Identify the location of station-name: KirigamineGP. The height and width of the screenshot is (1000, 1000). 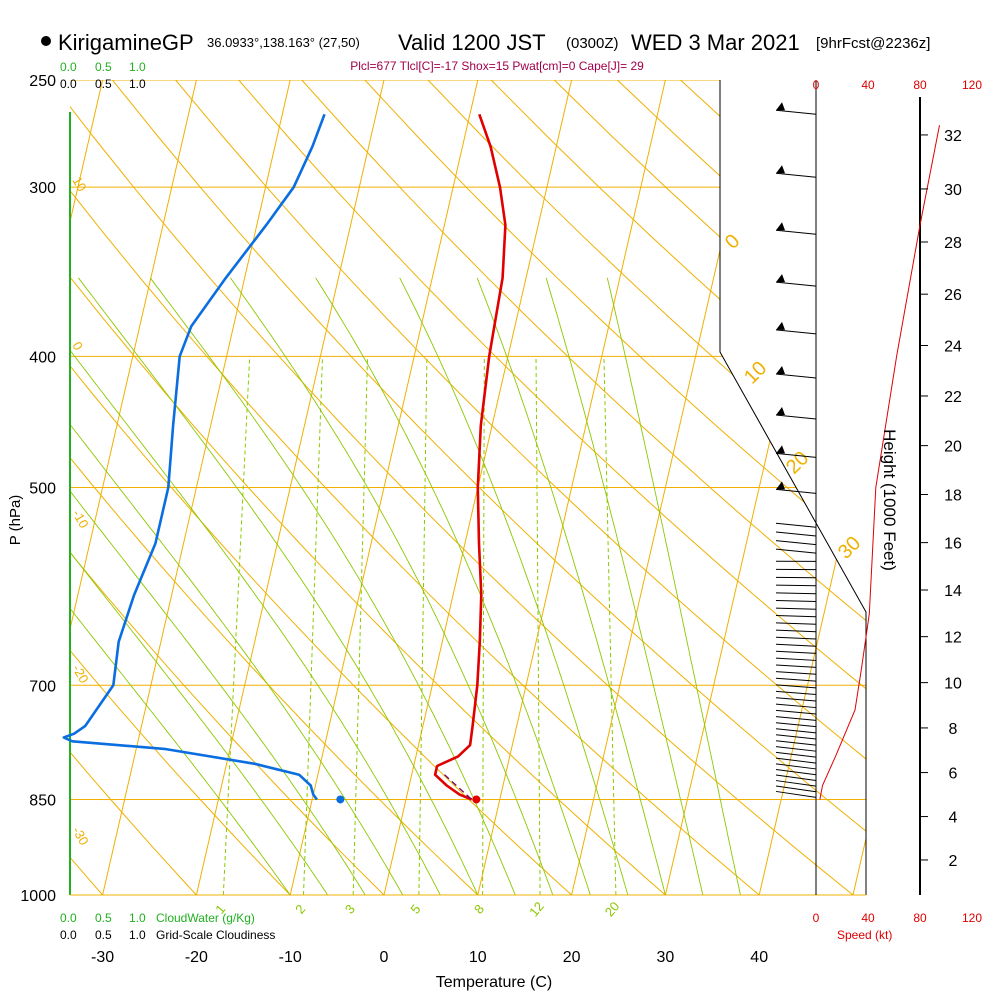
(126, 42).